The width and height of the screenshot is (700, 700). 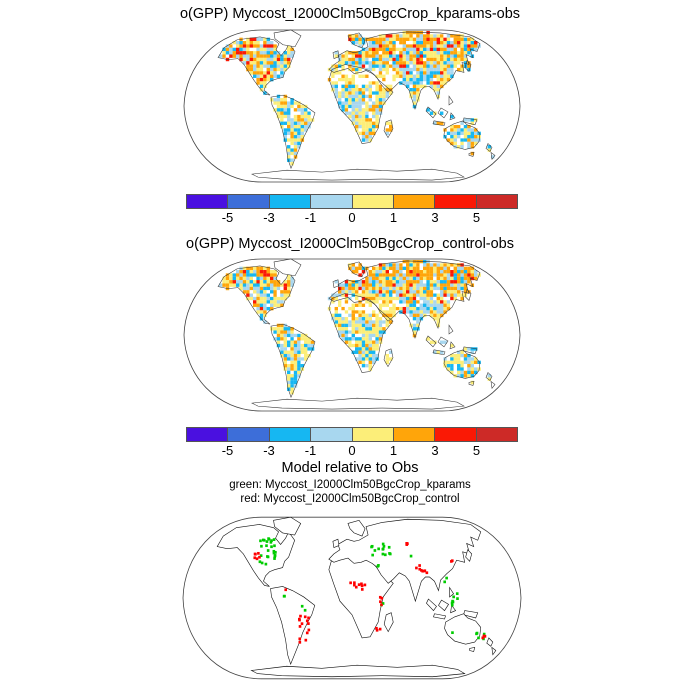 I want to click on colorbar-tick-labels-kparams: -5 -3 -1 0 1 3 5, so click(x=352, y=217).